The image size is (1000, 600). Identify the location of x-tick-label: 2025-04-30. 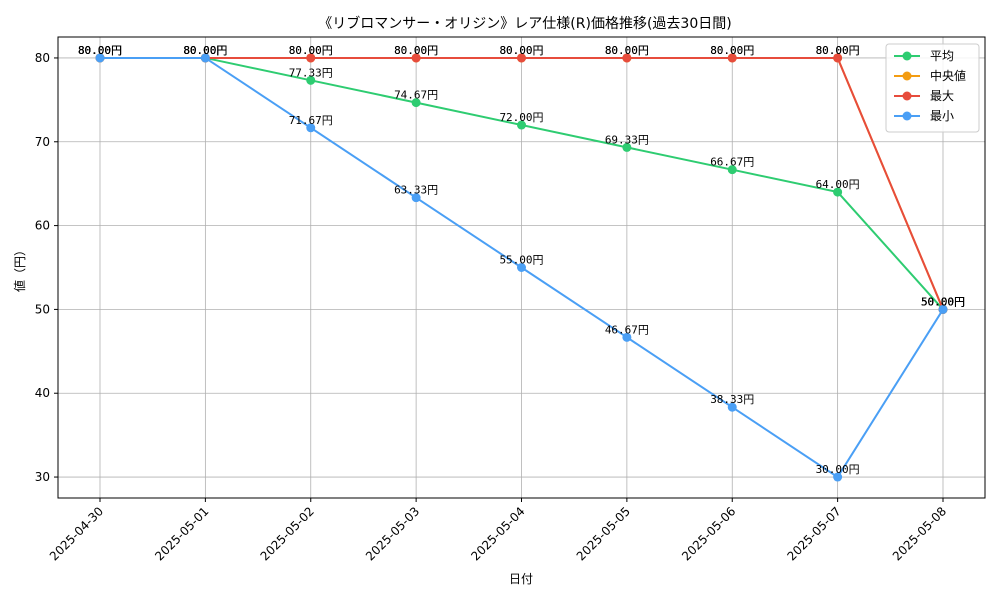
(76, 533).